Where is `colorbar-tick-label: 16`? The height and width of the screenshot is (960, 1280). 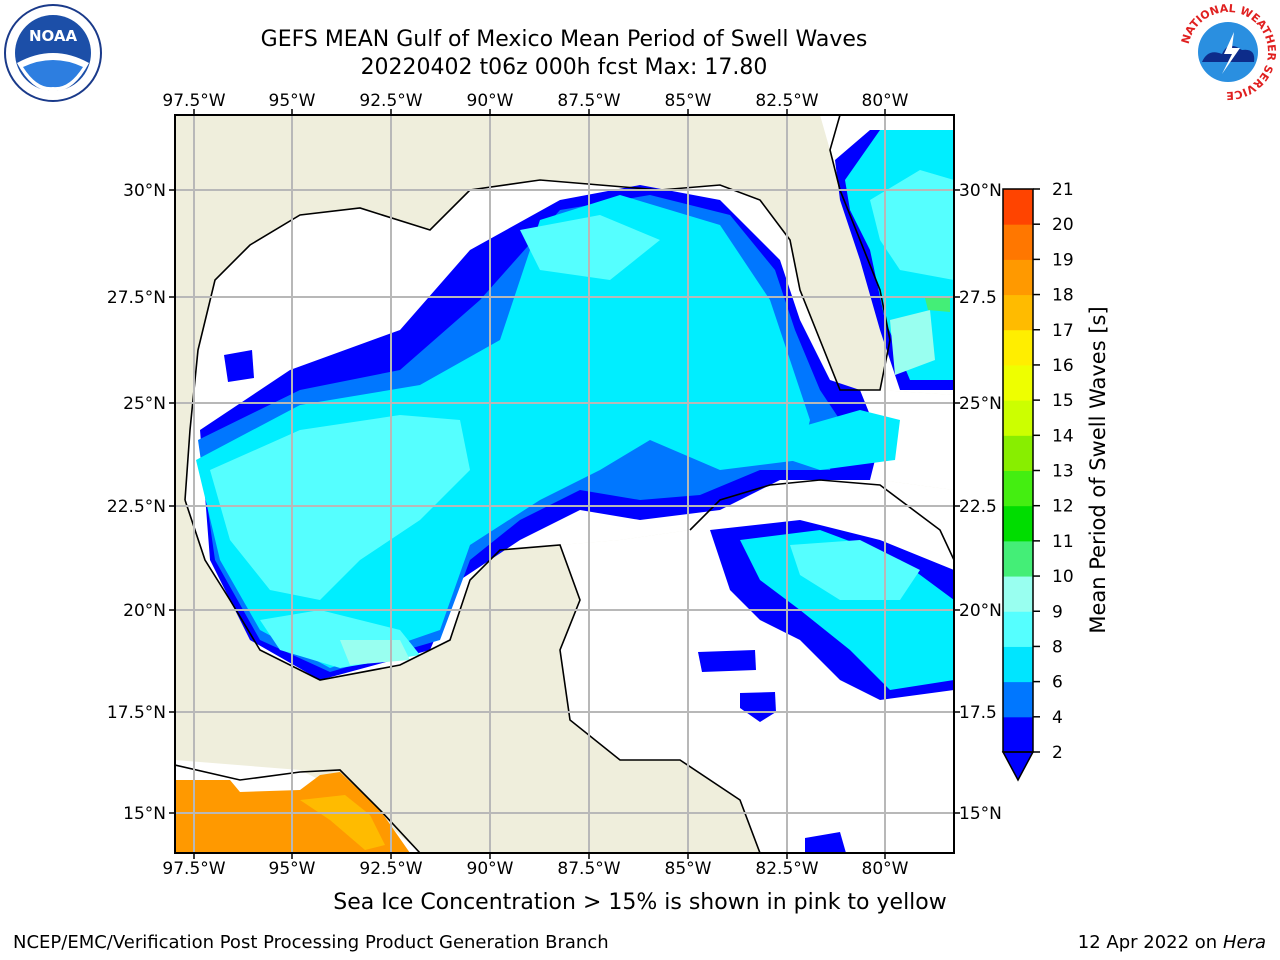 colorbar-tick-label: 16 is located at coordinates (1063, 366).